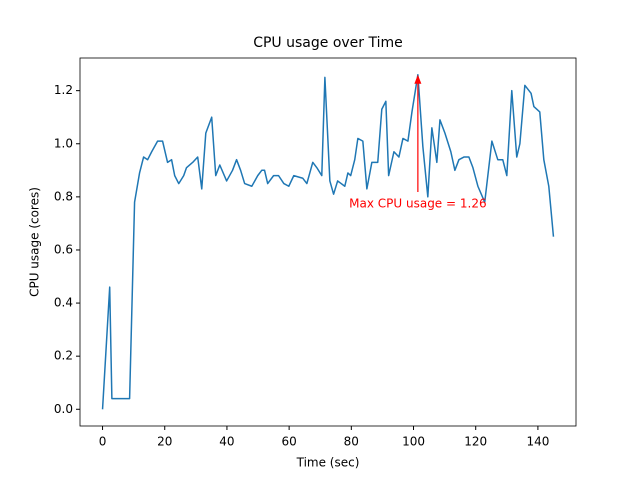  I want to click on x-tick-label: 60, so click(288, 442).